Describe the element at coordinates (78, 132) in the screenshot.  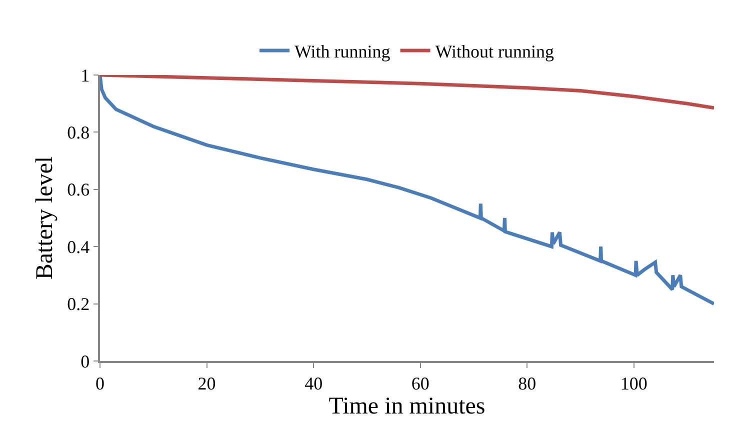
I see `y-tick-label: 0.8` at that location.